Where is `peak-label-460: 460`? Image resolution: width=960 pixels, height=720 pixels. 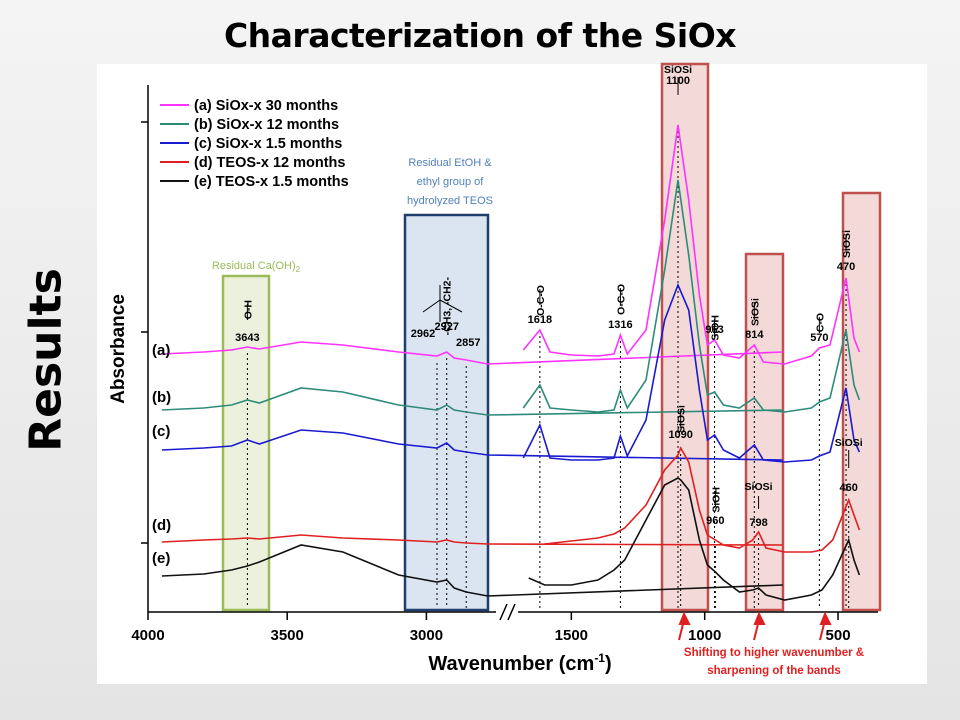
peak-label-460: 460 is located at coordinates (849, 488).